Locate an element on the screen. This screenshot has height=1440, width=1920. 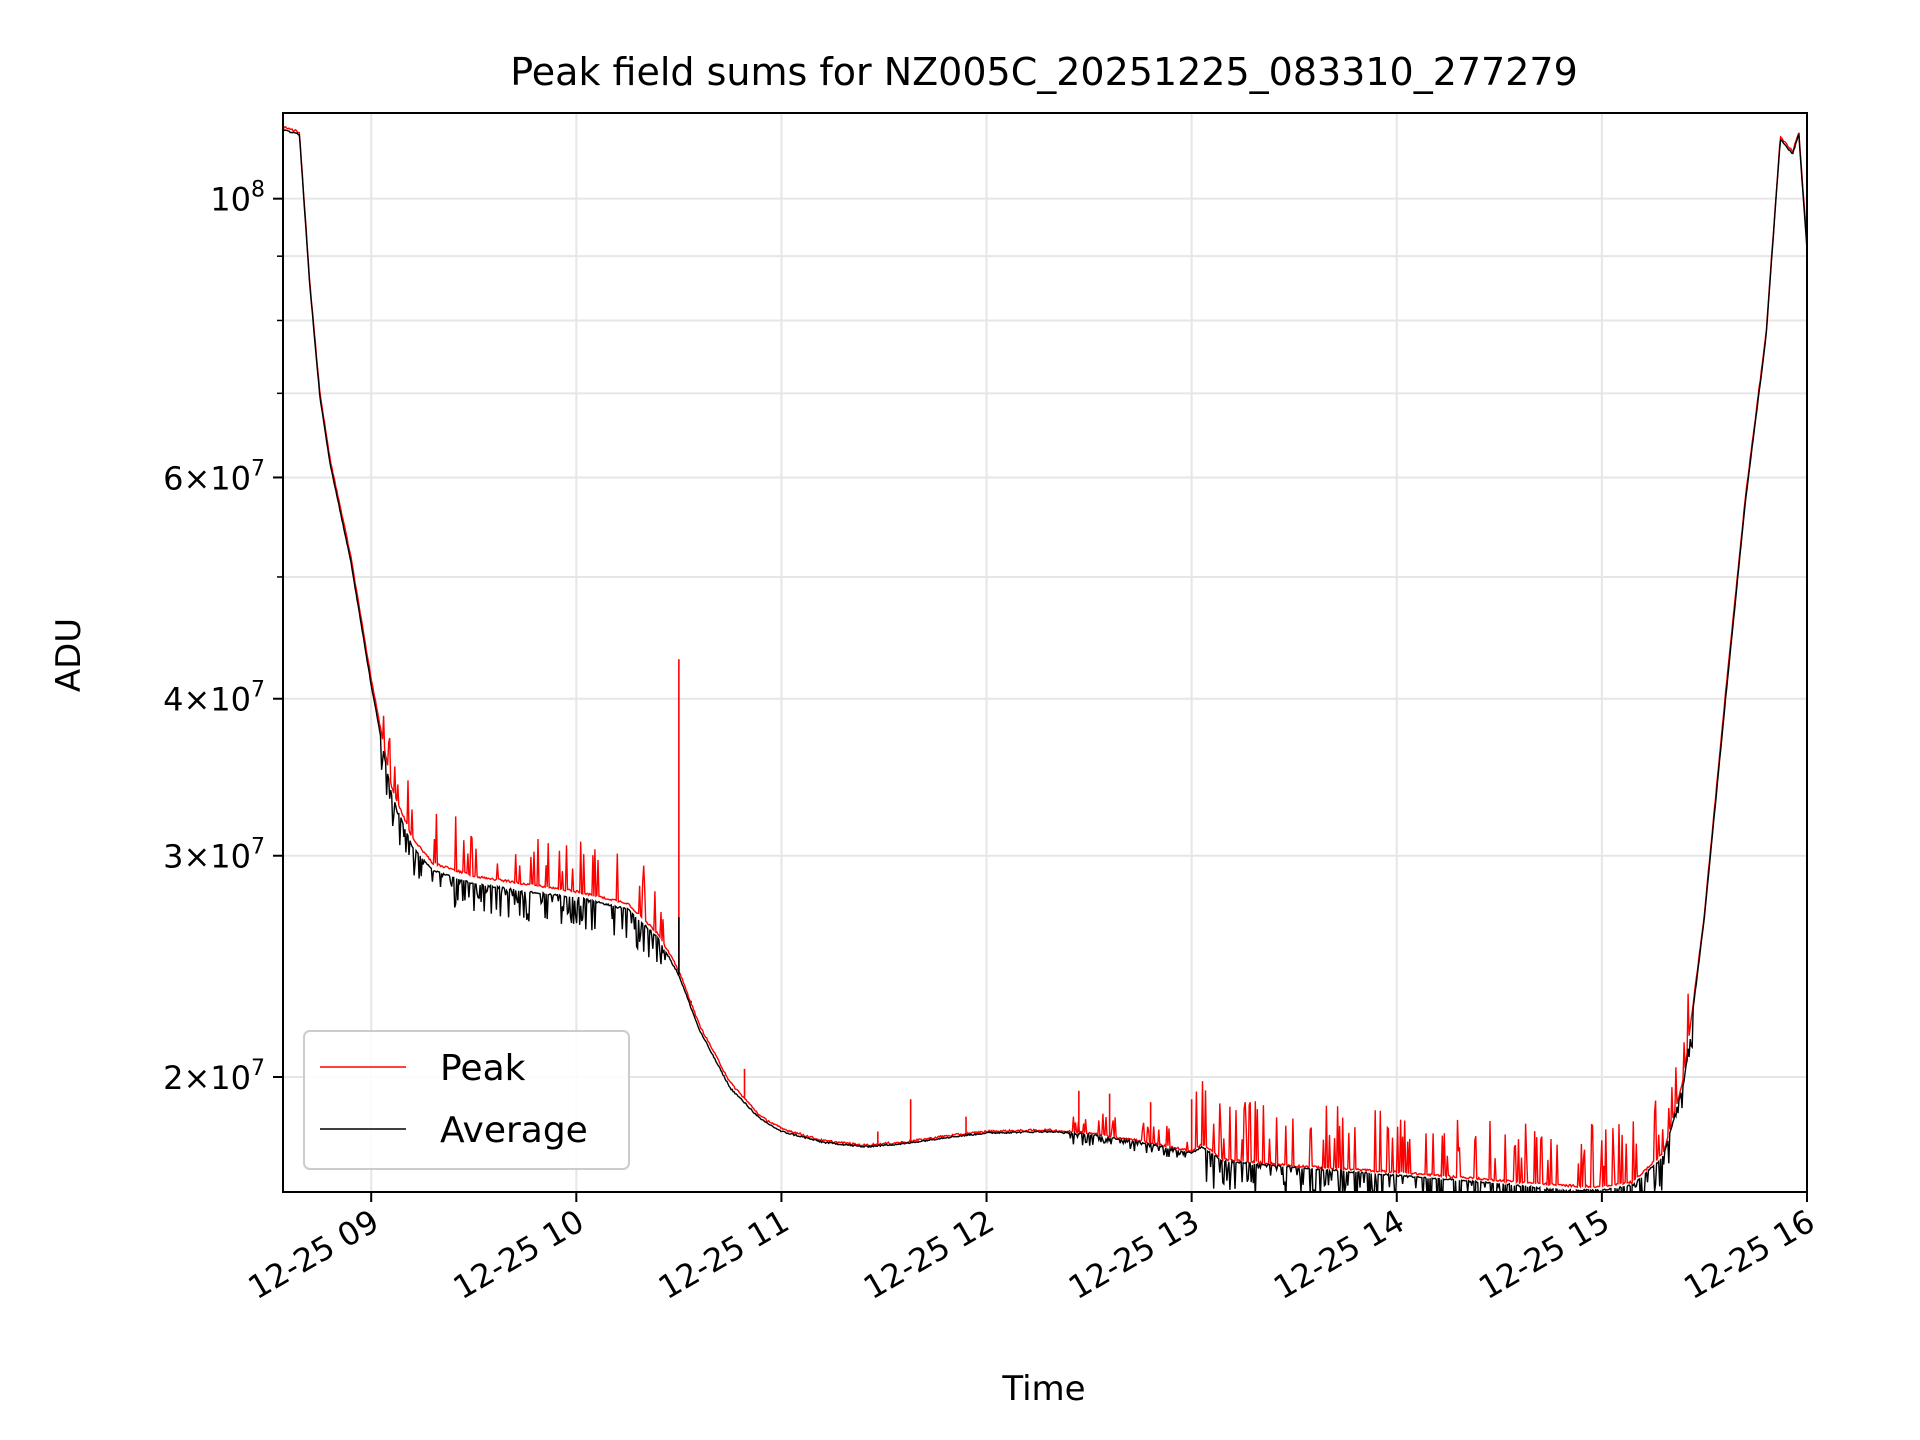
y-axis-ticks: 2×107 3×107 4×107 6×107 108 is located at coordinates (223, 637).